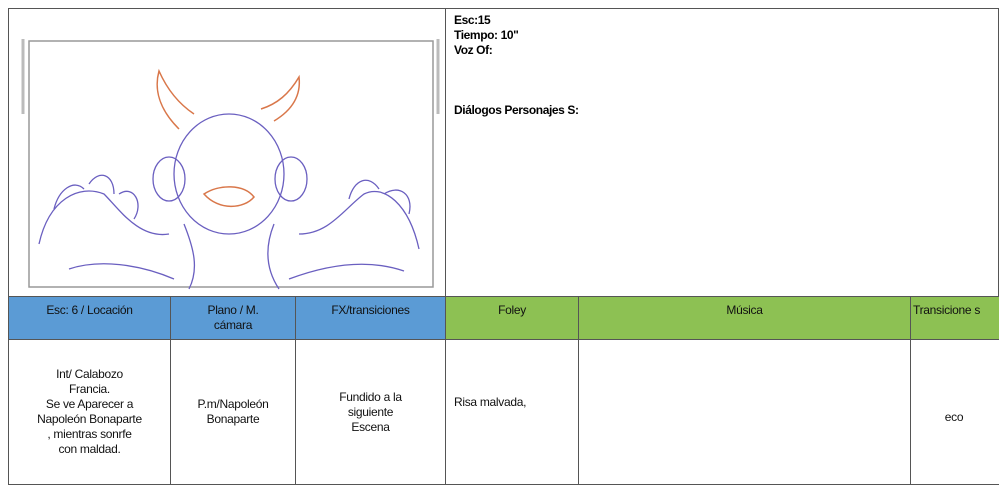  Describe the element at coordinates (512, 412) in the screenshot. I see `foley-cell: Risa malvada,` at that location.